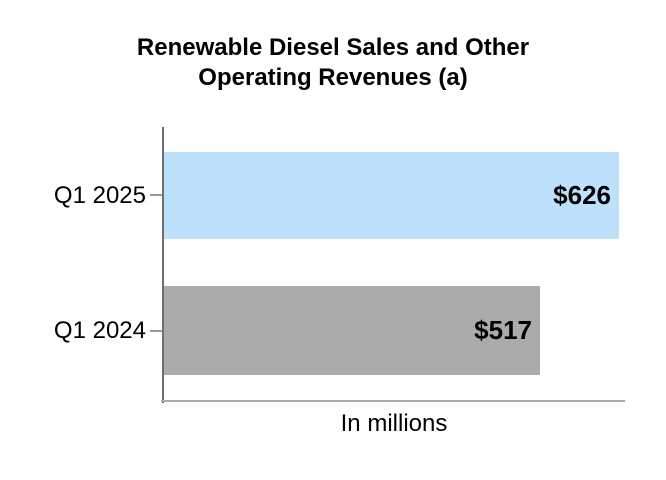 This screenshot has height=480, width=666. I want to click on value-label-q1-2024: $517, so click(503, 330).